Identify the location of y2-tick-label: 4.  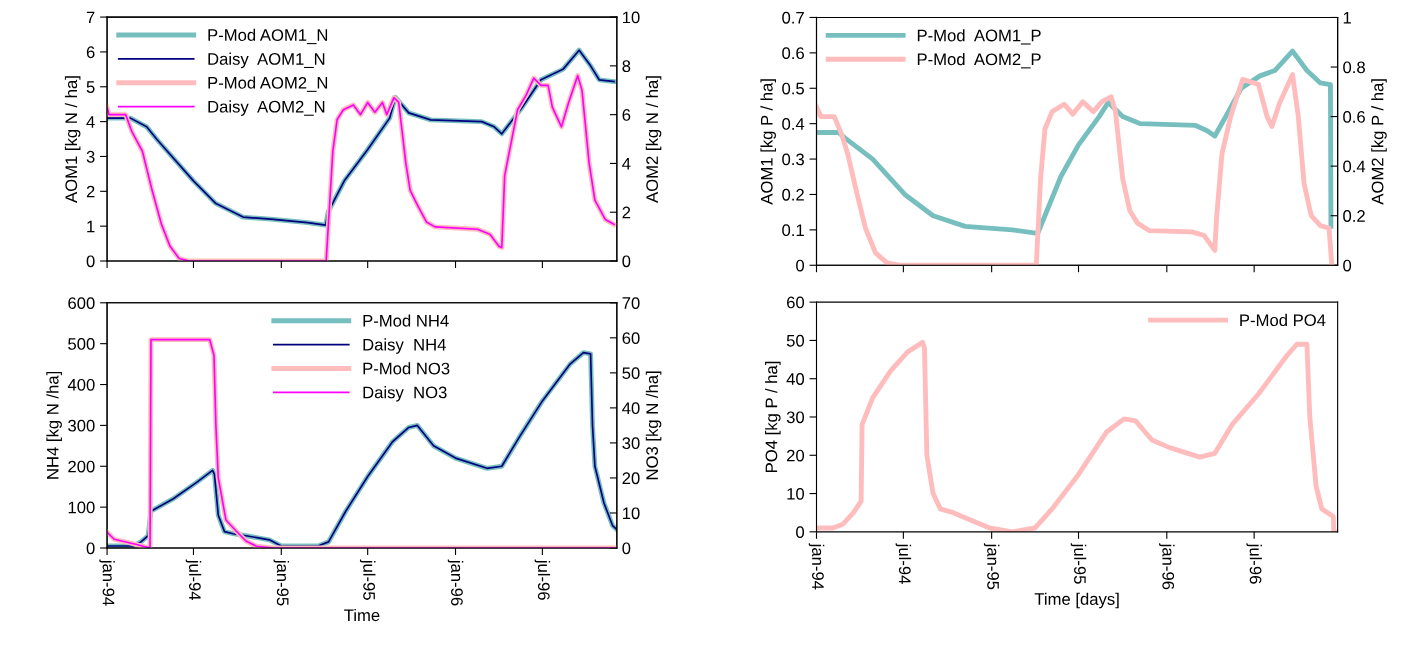
(626, 164).